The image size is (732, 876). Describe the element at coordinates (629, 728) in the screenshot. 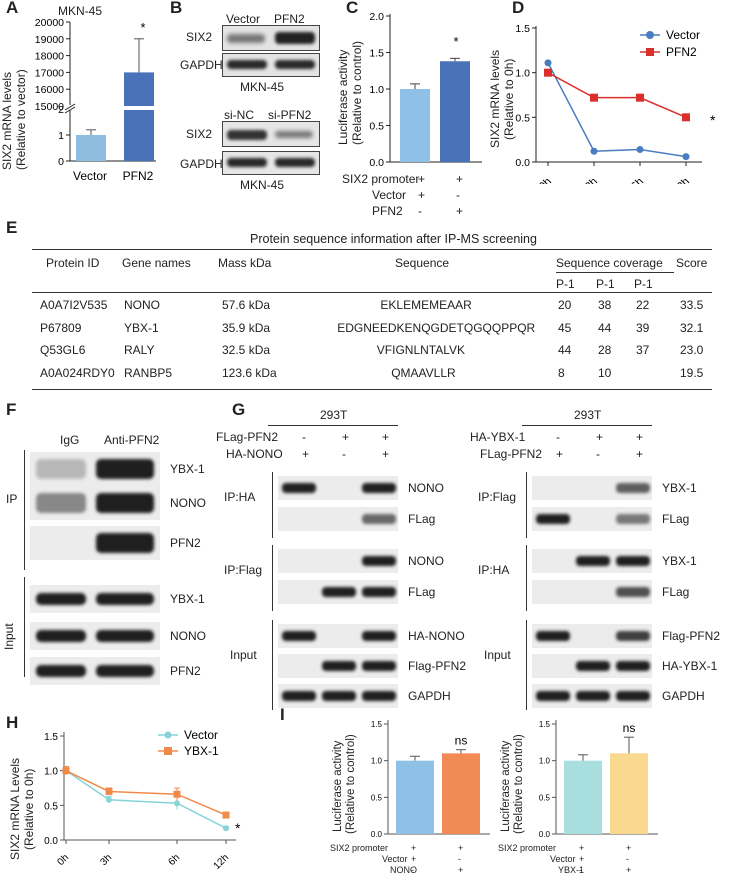

I see `panel-i-ns: ns` at that location.